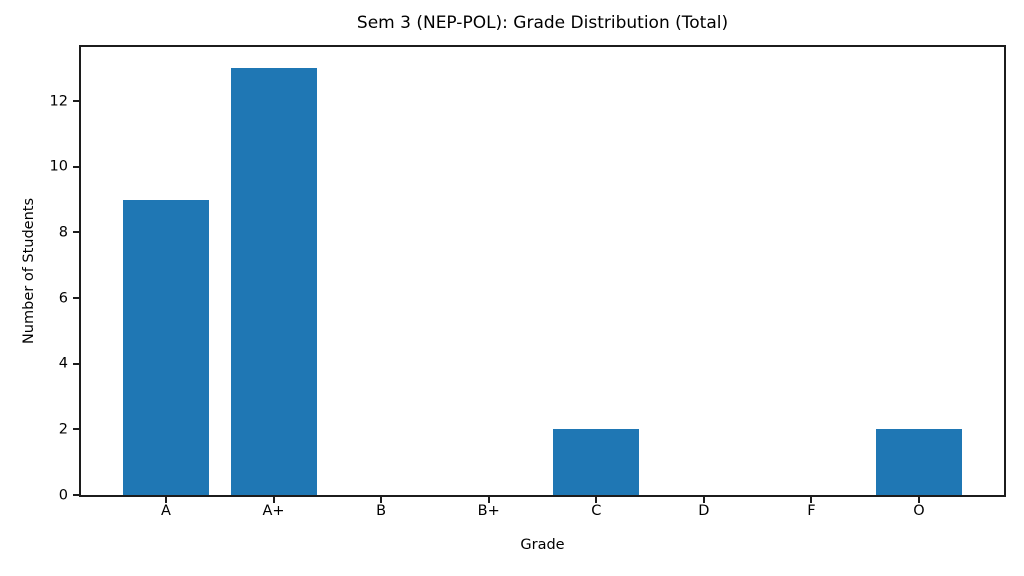  Describe the element at coordinates (58, 100) in the screenshot. I see `y-tick-label: 12` at that location.